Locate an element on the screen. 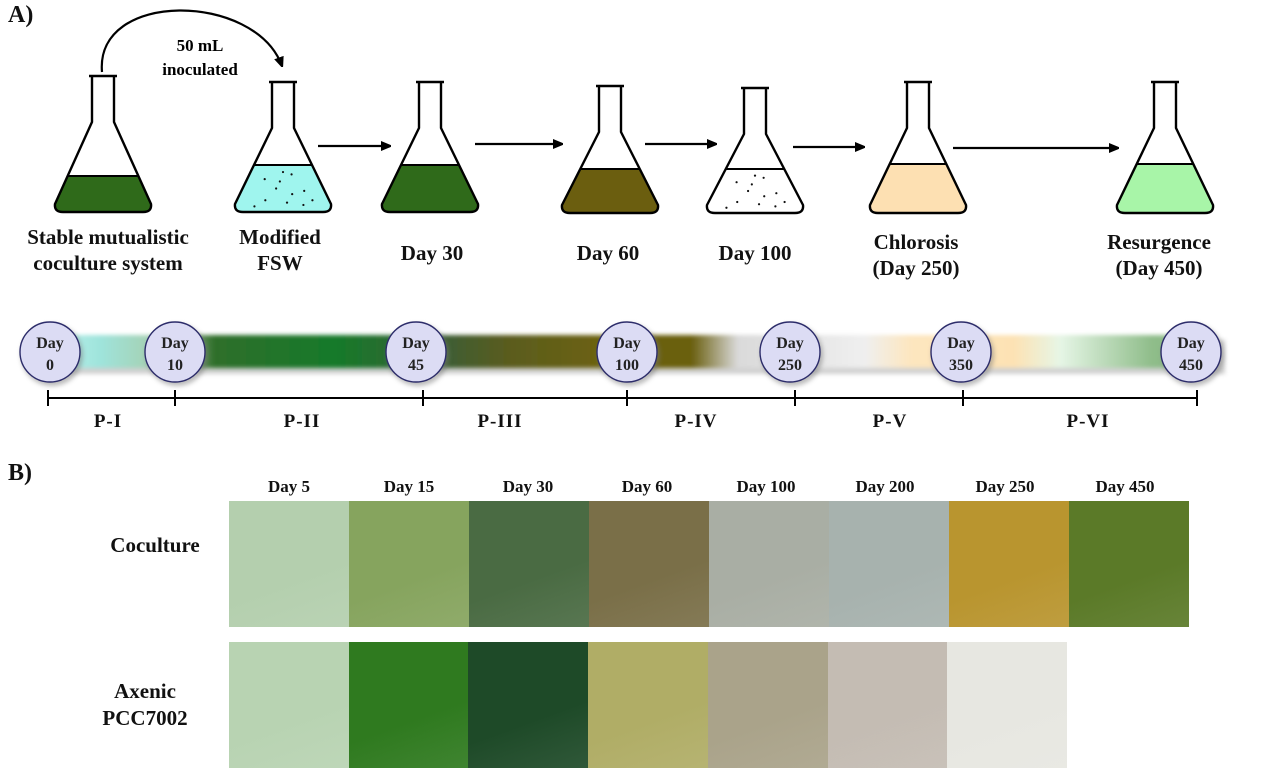 This screenshot has height=771, width=1264. phase-label-2: P-III is located at coordinates (499, 421).